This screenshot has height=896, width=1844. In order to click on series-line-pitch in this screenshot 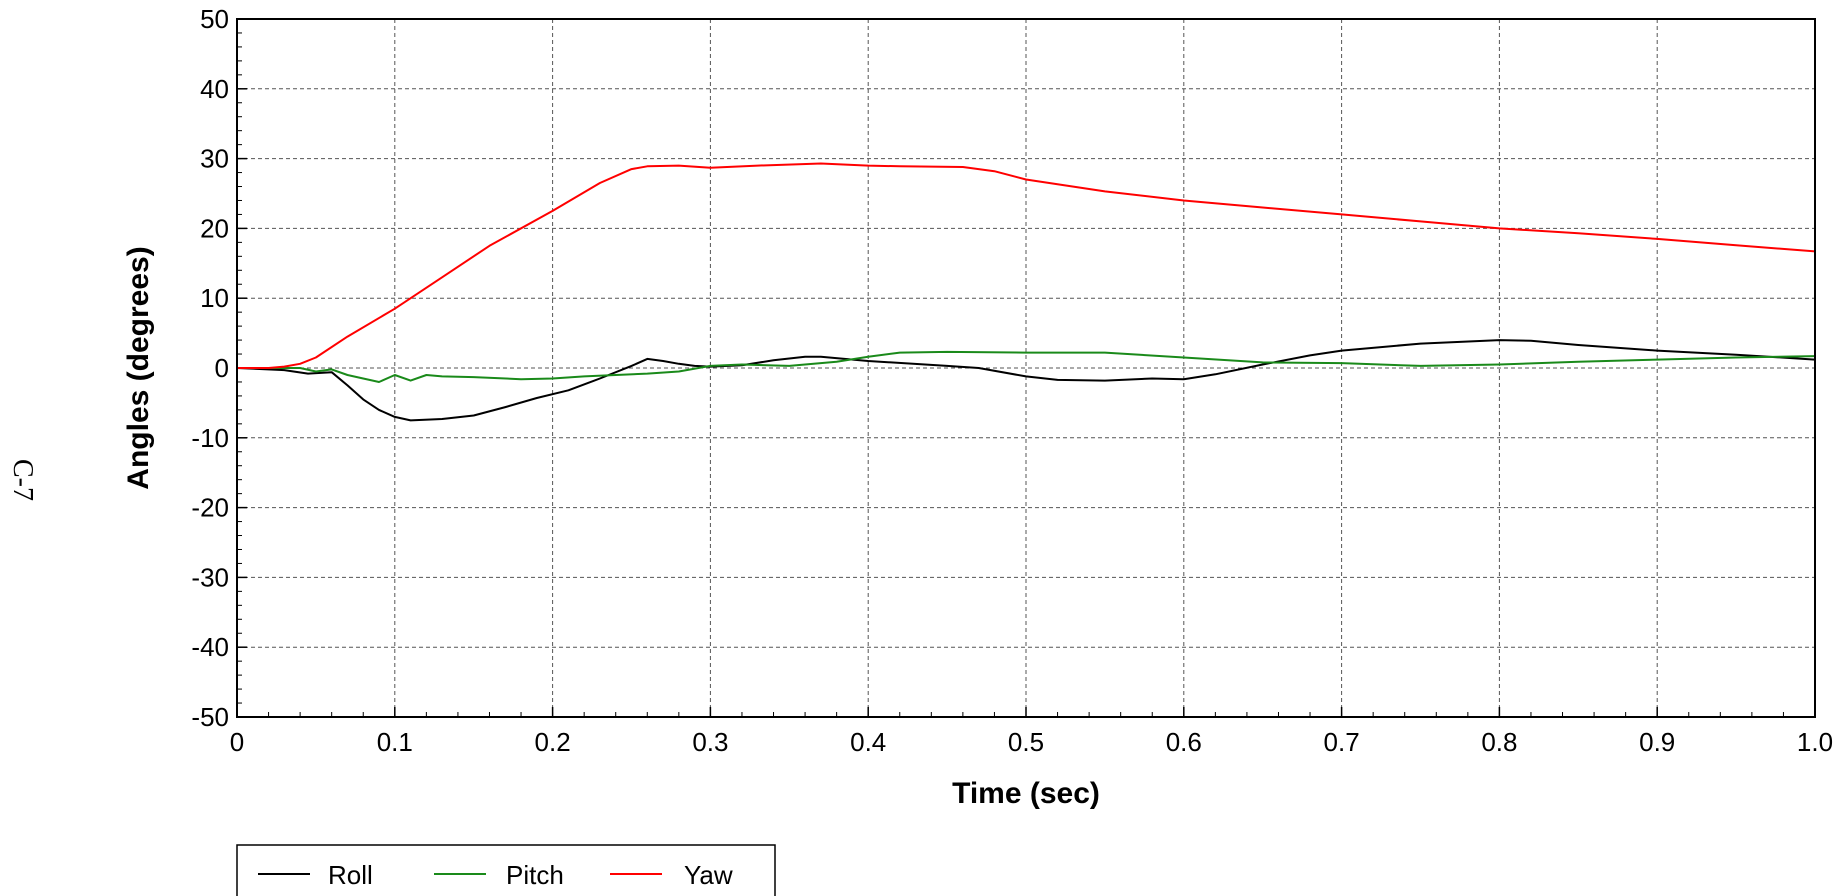, I will do `click(1026, 366)`.